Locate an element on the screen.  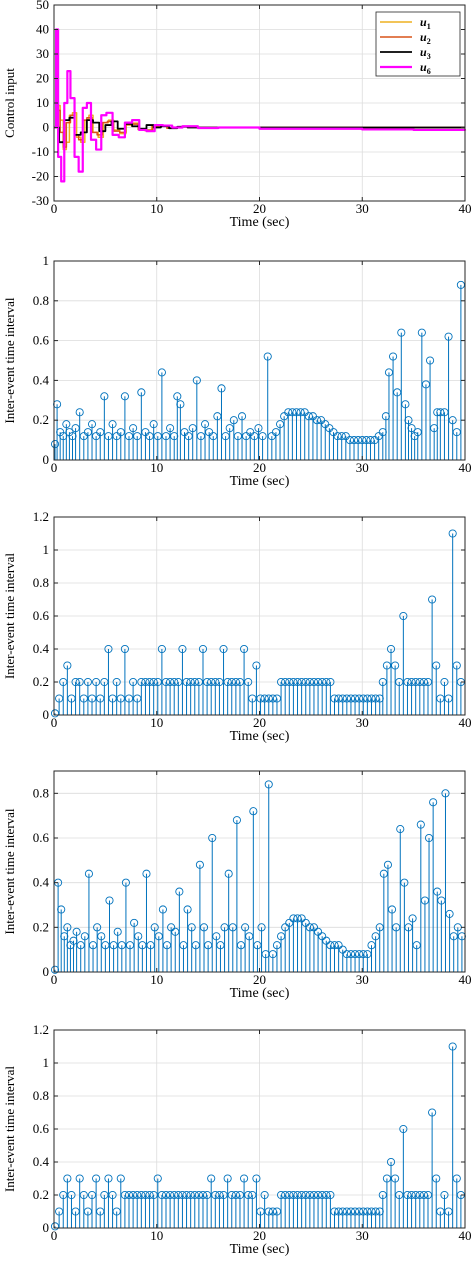
y-axis-label: Inter-event time interval is located at coordinates (9, 1129).